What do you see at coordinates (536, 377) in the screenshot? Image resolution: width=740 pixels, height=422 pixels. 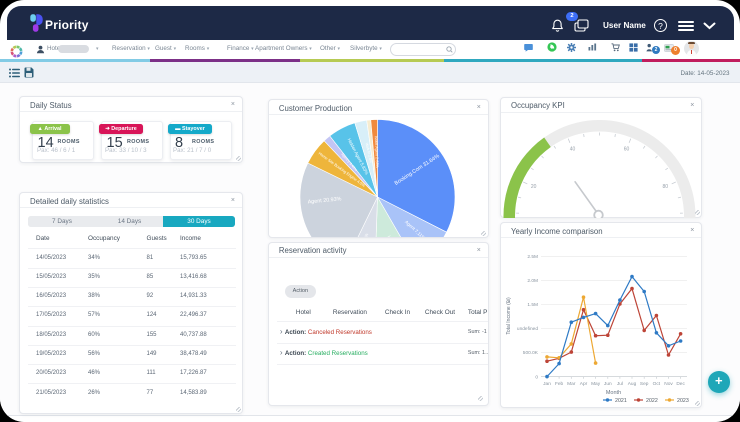 I see `svg-text: 0` at bounding box center [536, 377].